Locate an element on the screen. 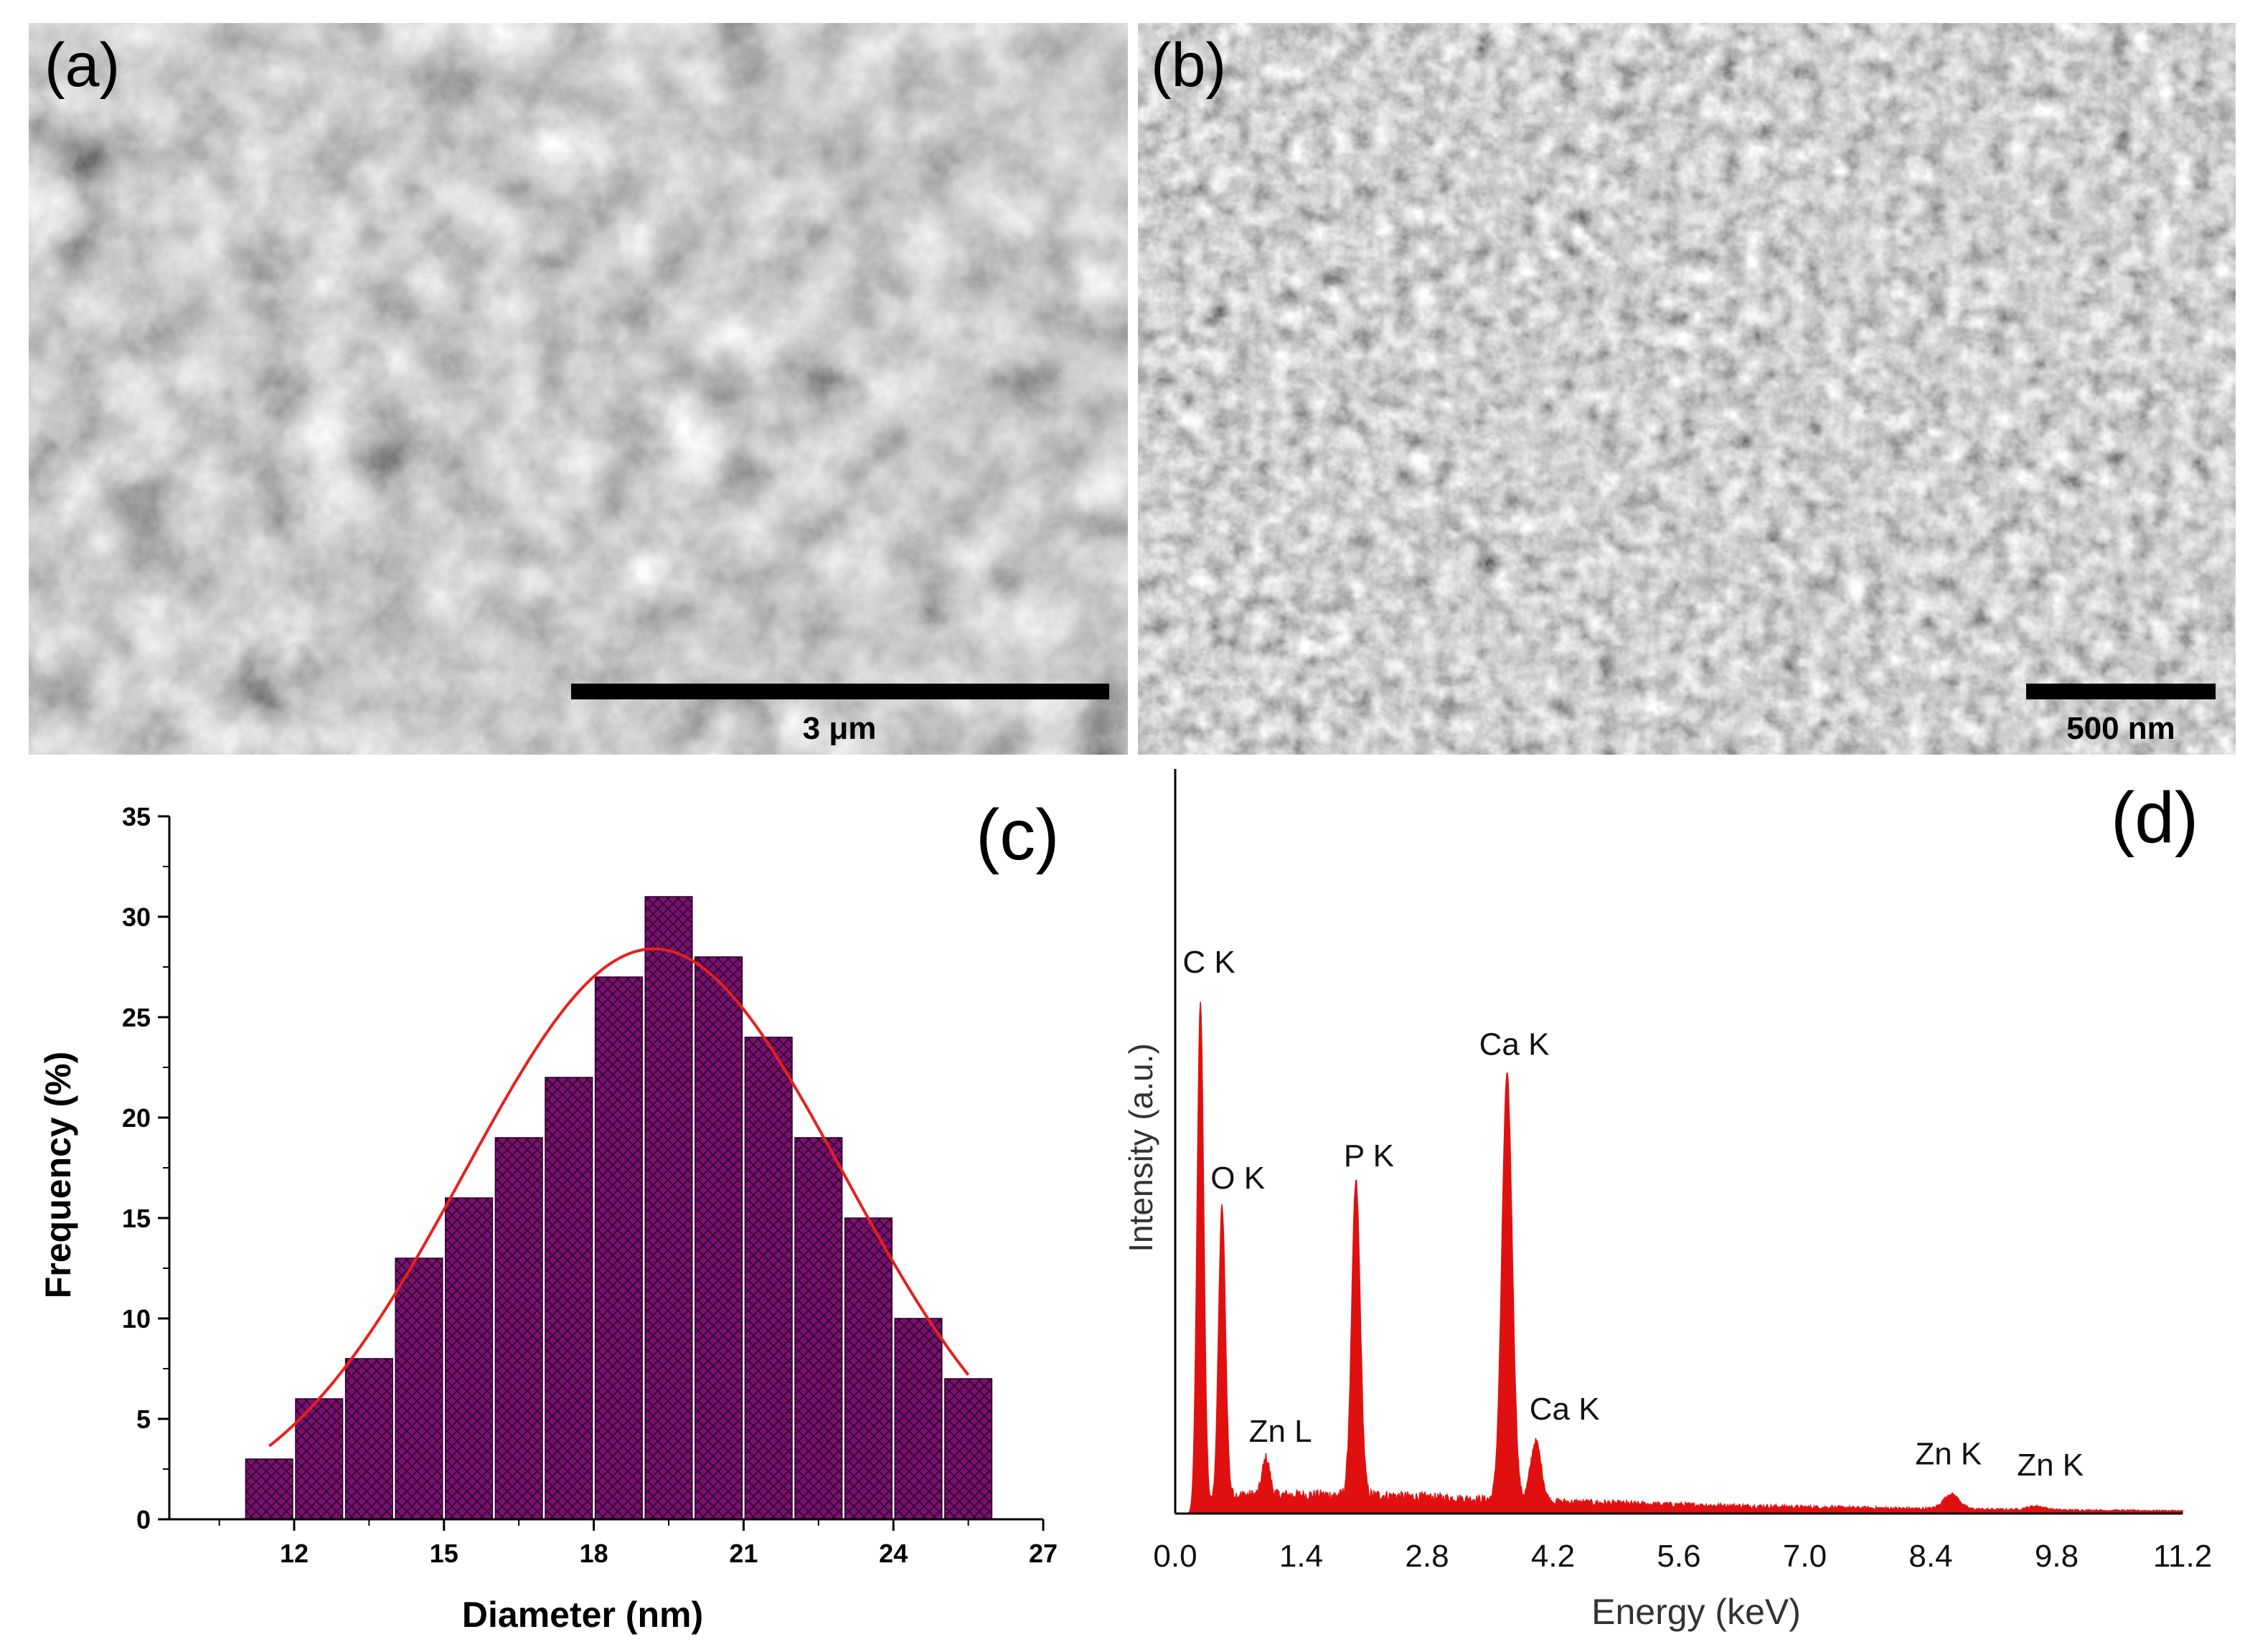 Image resolution: width=2250 pixels, height=1652 pixels. y-tick-label: 10 is located at coordinates (136, 1319).